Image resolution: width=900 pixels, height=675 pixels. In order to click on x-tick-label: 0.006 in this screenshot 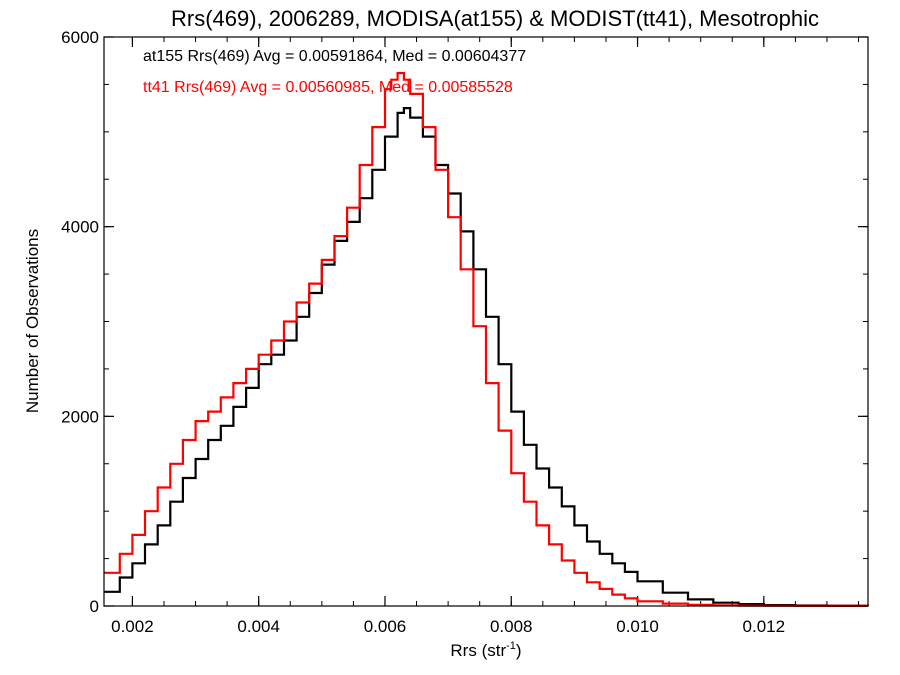, I will do `click(385, 626)`.